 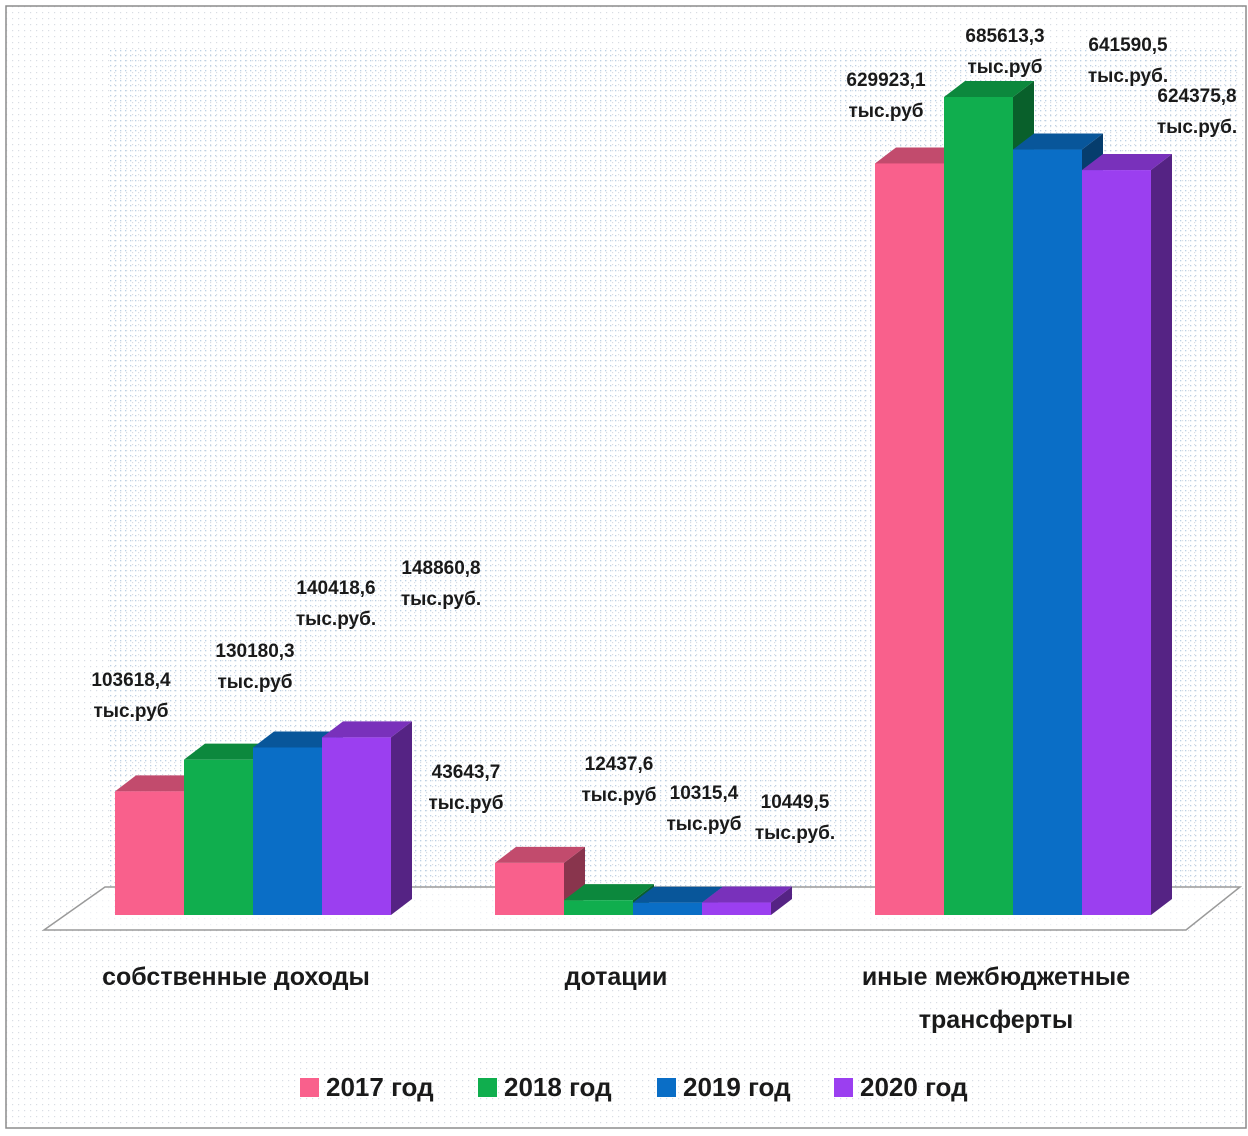 I want to click on value-label-1-1: 103618,4 тыс.руб, so click(x=131, y=696).